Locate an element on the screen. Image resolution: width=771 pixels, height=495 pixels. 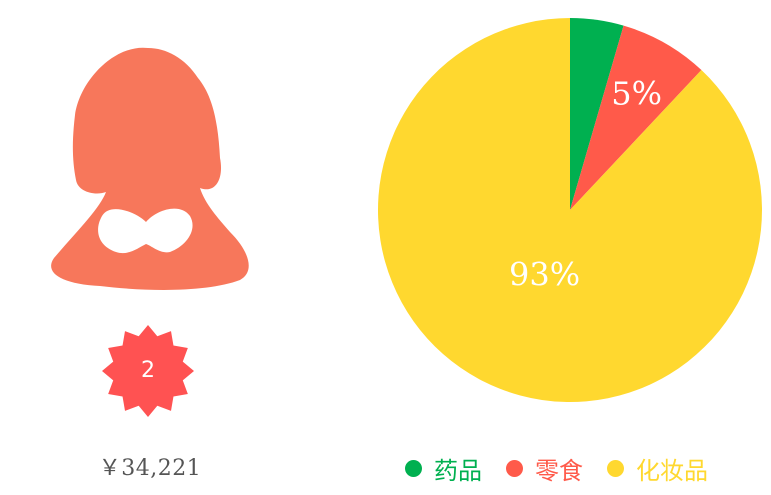
amount-value: ￥34,221 is located at coordinates (150, 468).